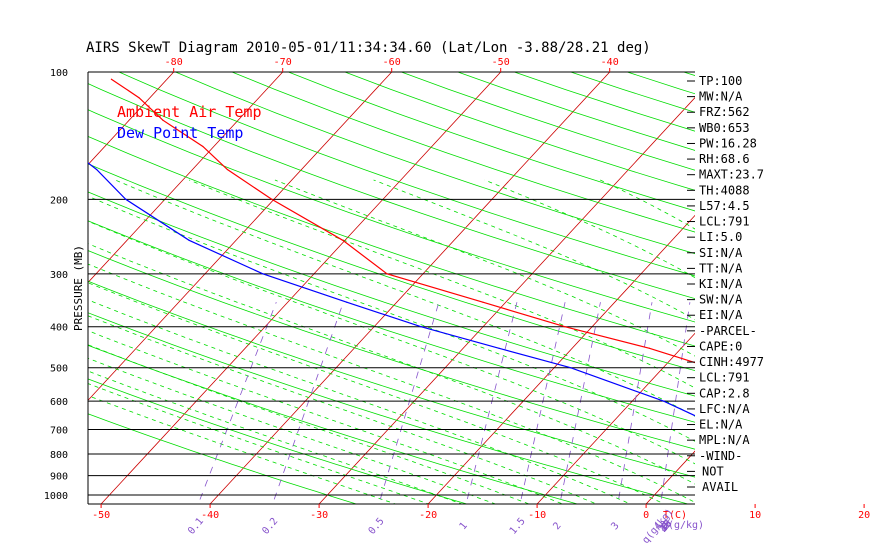  I want to click on index-label: -PARCEL-, so click(728, 331).